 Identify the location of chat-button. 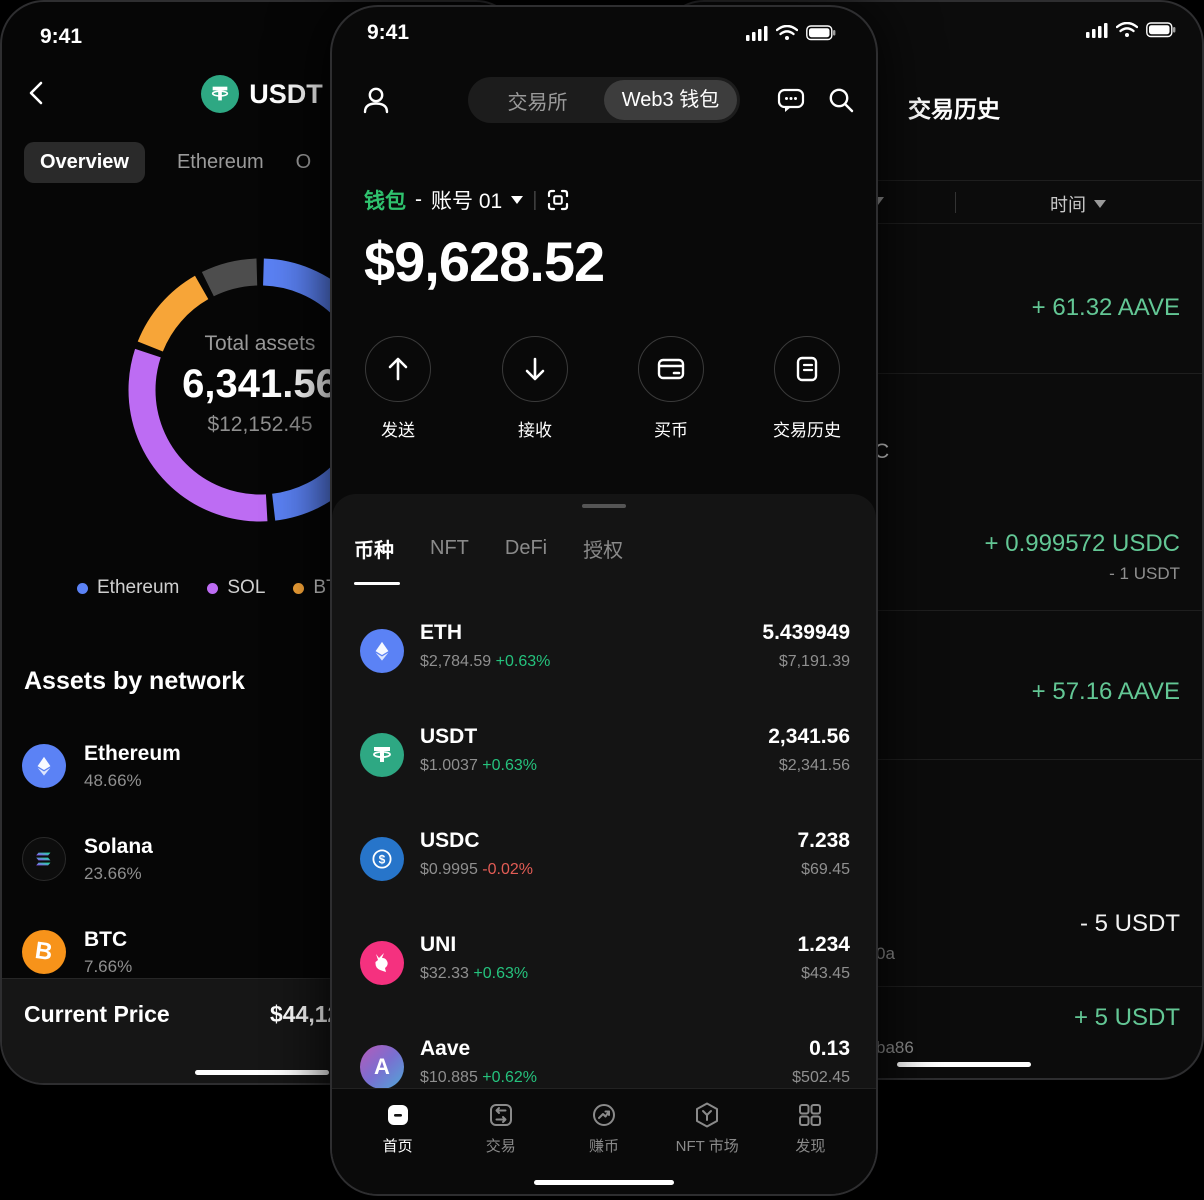
(791, 100).